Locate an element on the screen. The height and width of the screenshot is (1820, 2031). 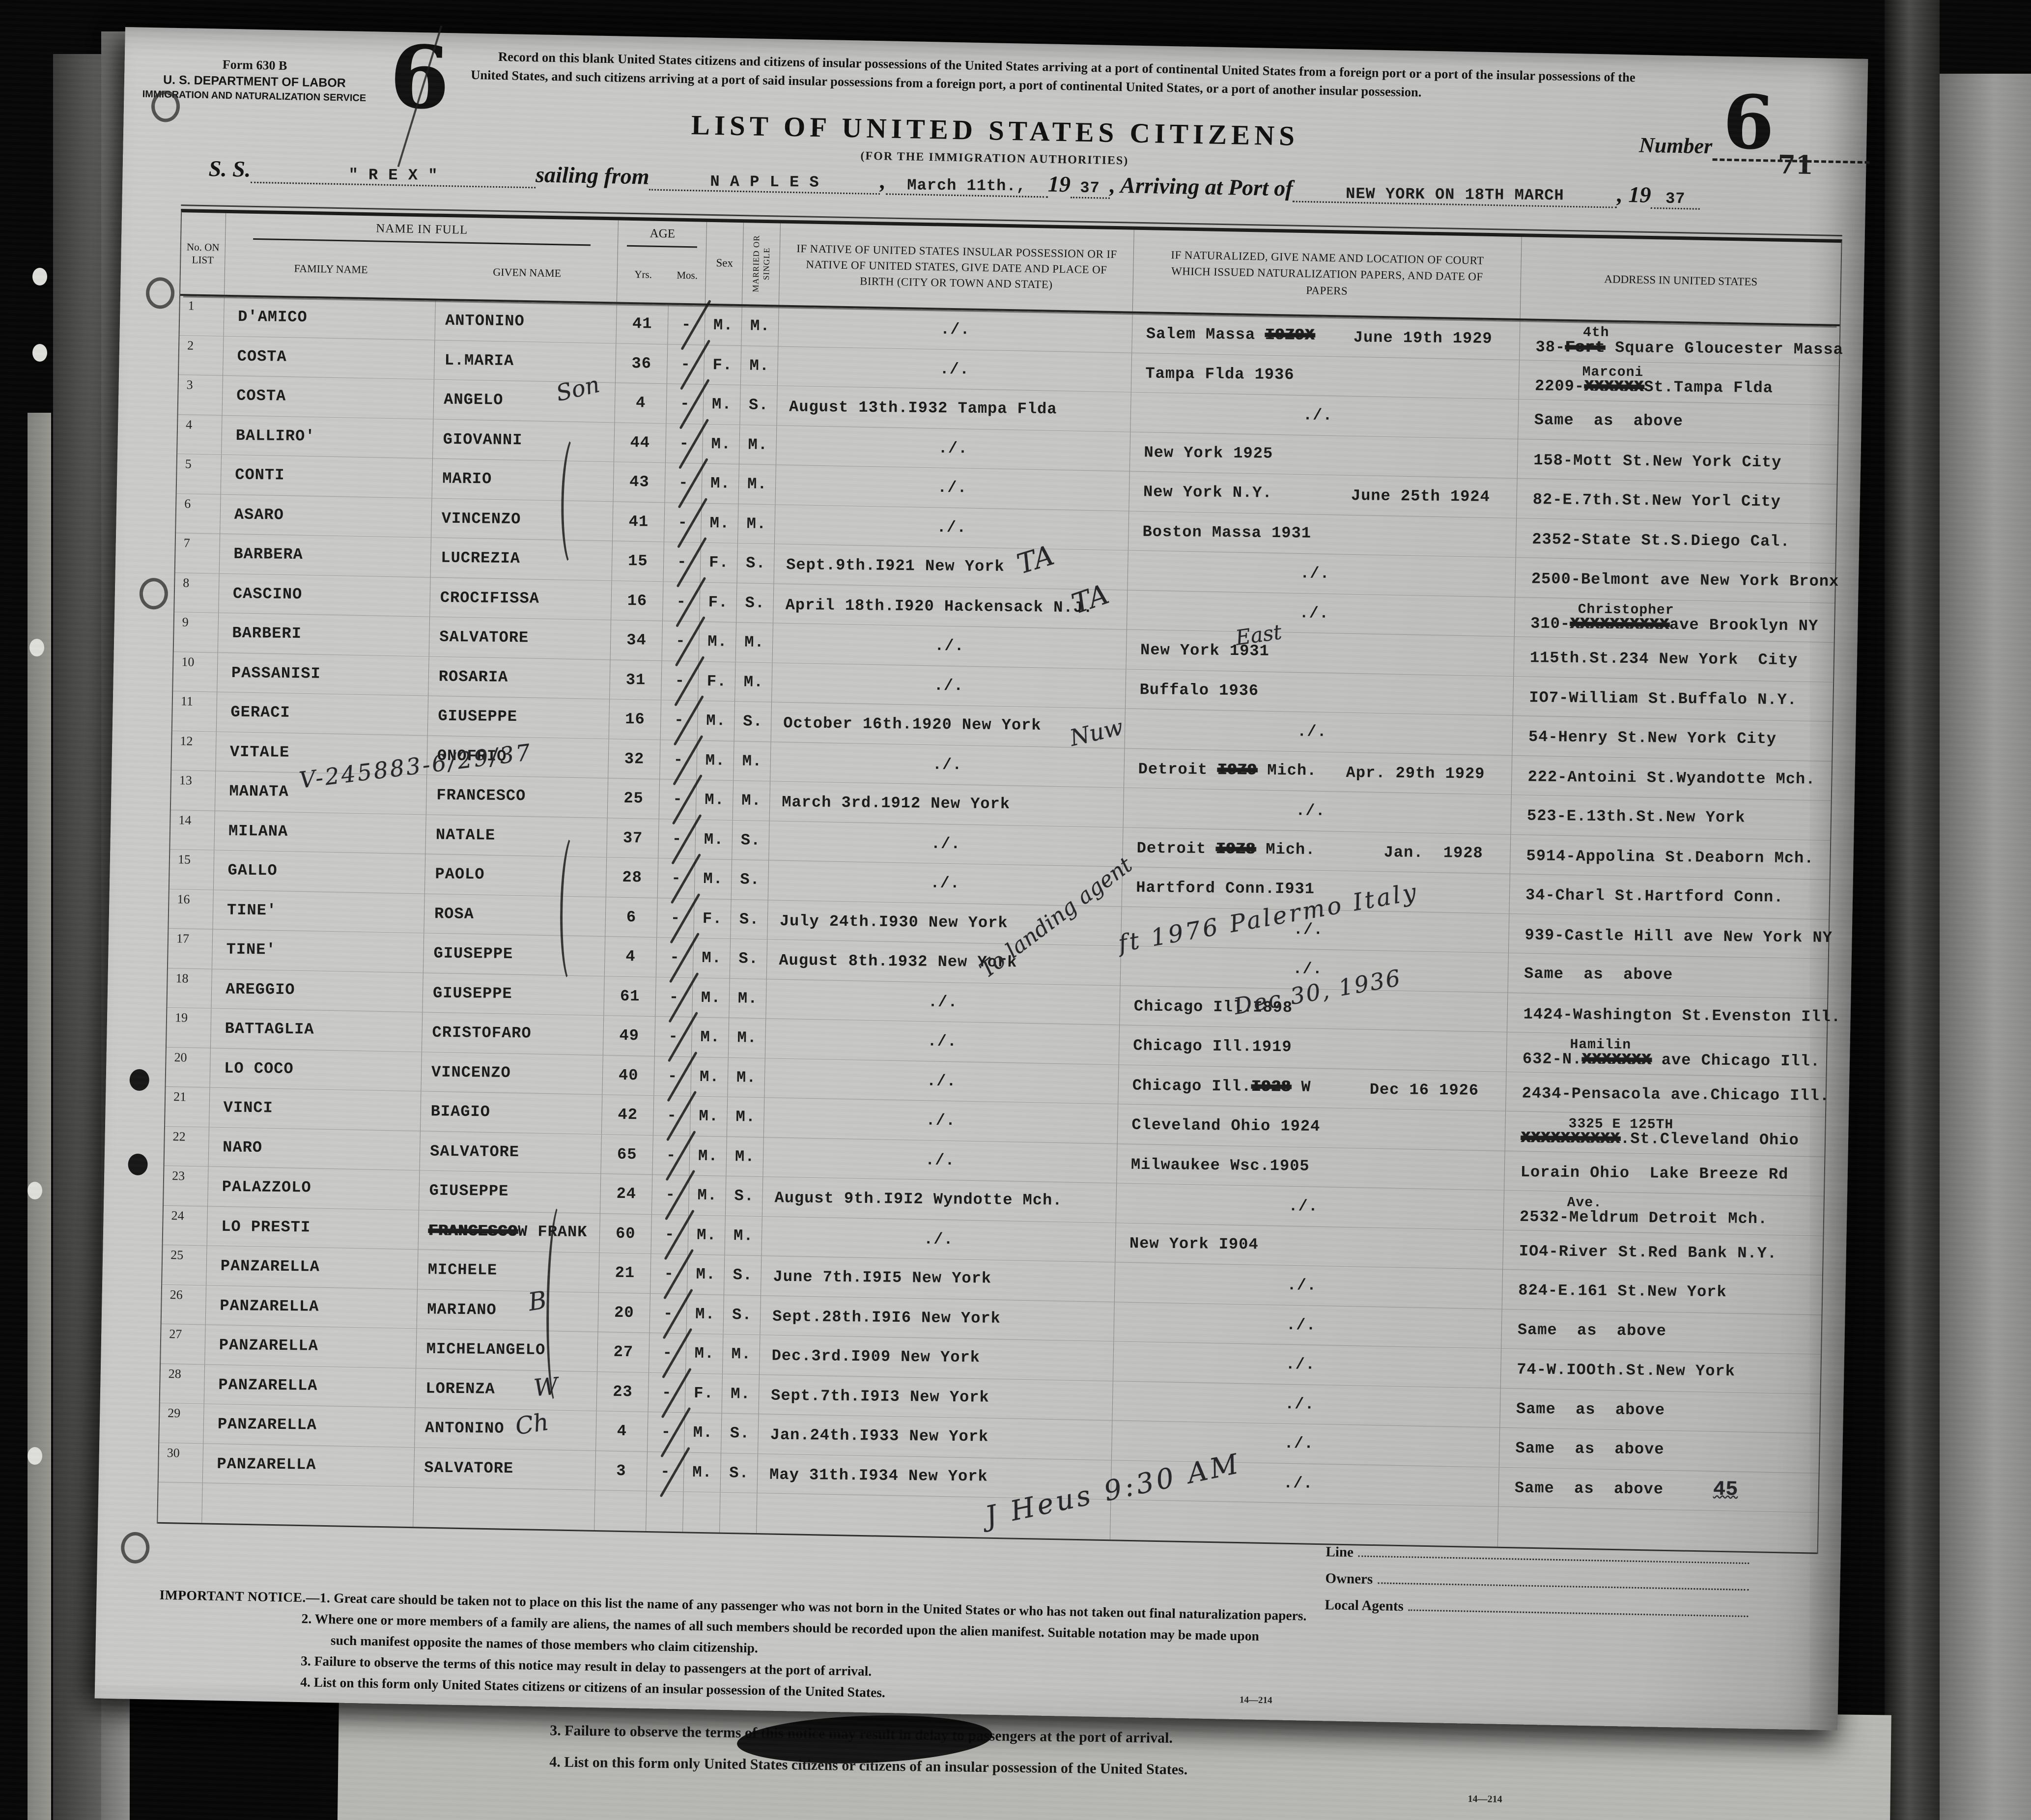
given-name: NATALE is located at coordinates (465, 835).